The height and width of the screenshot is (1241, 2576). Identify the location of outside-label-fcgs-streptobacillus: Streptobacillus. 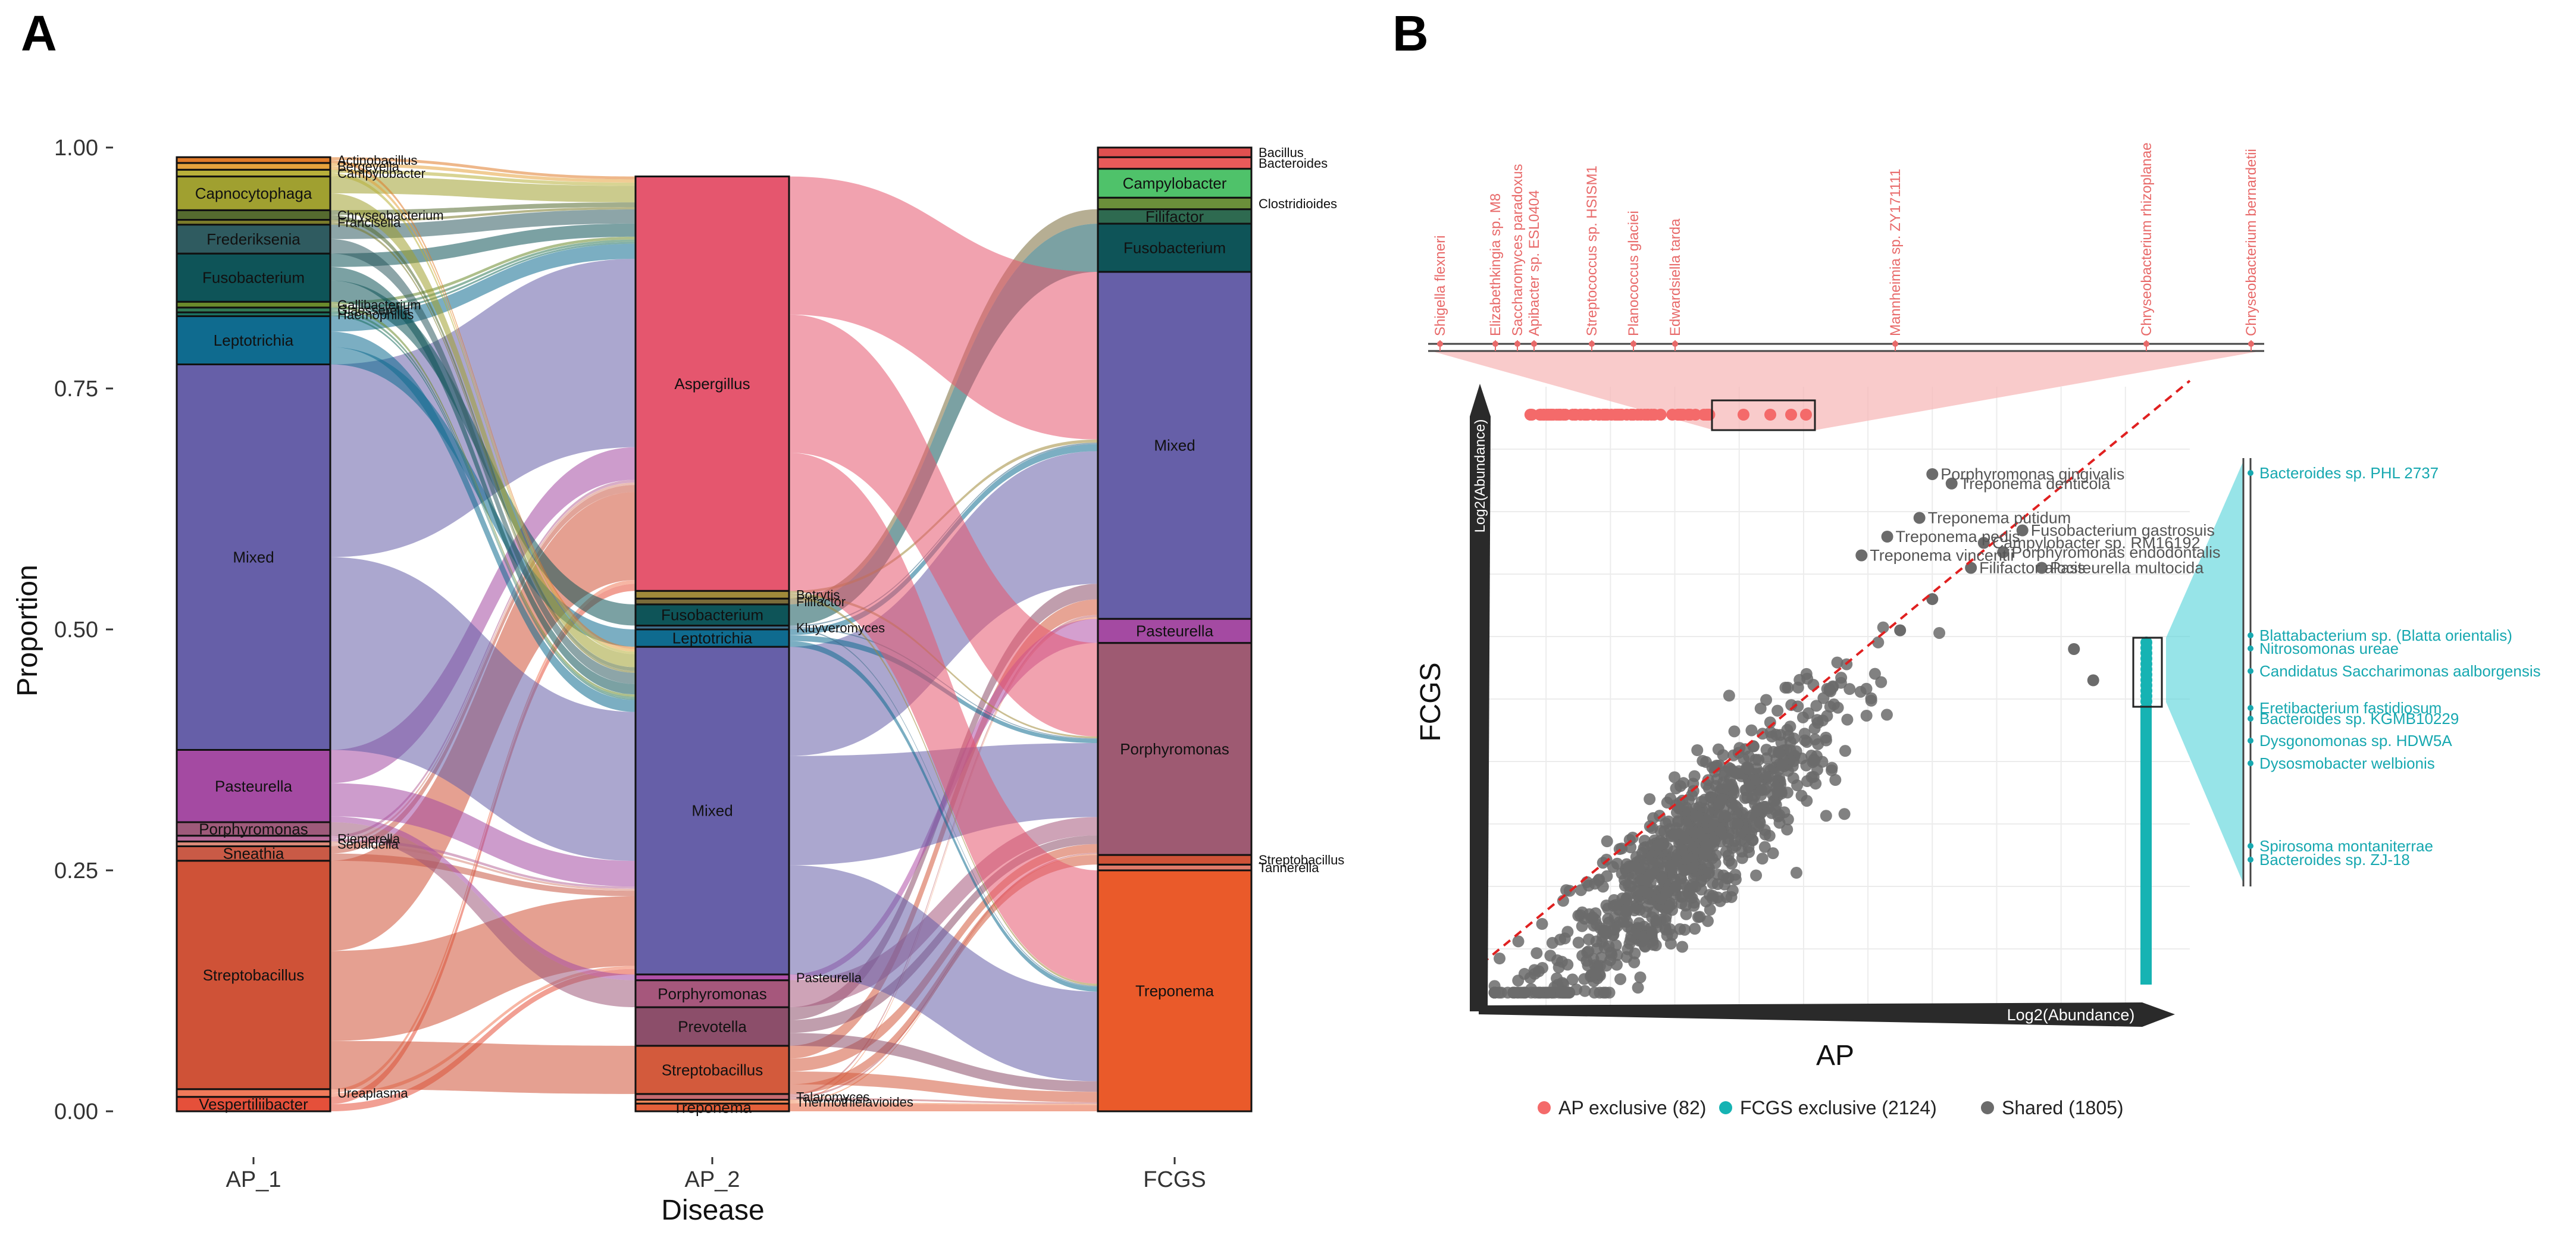
(1301, 860).